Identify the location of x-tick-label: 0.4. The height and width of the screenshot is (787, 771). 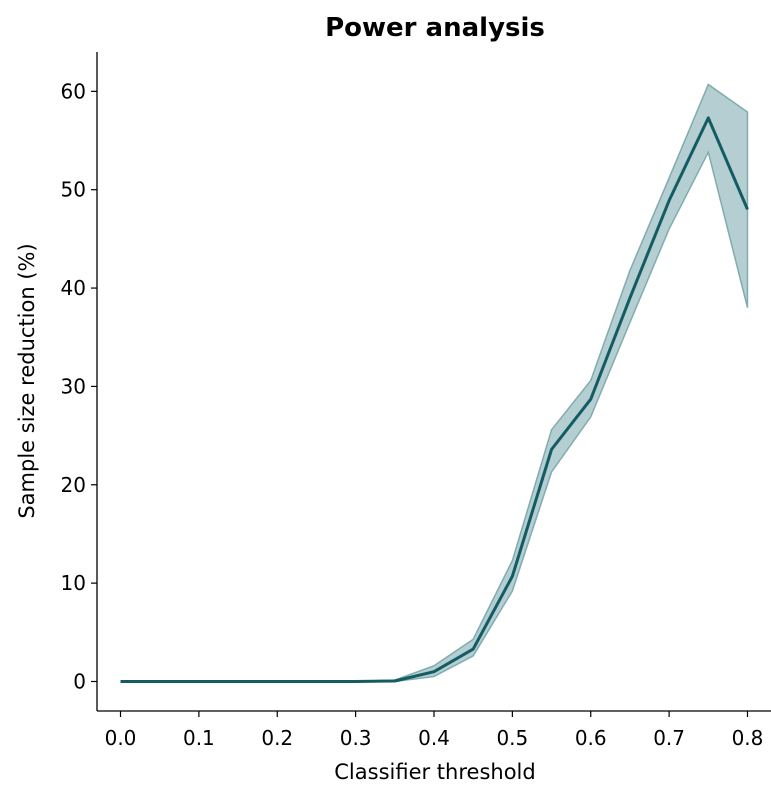
(434, 738).